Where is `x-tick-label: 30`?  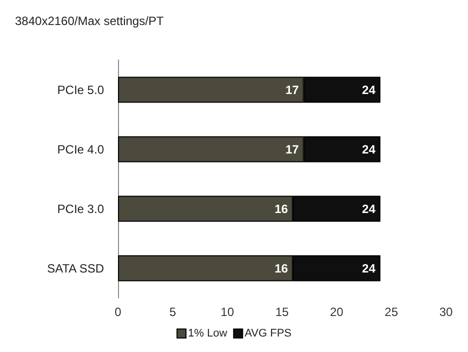
x-tick-label: 30 is located at coordinates (446, 312).